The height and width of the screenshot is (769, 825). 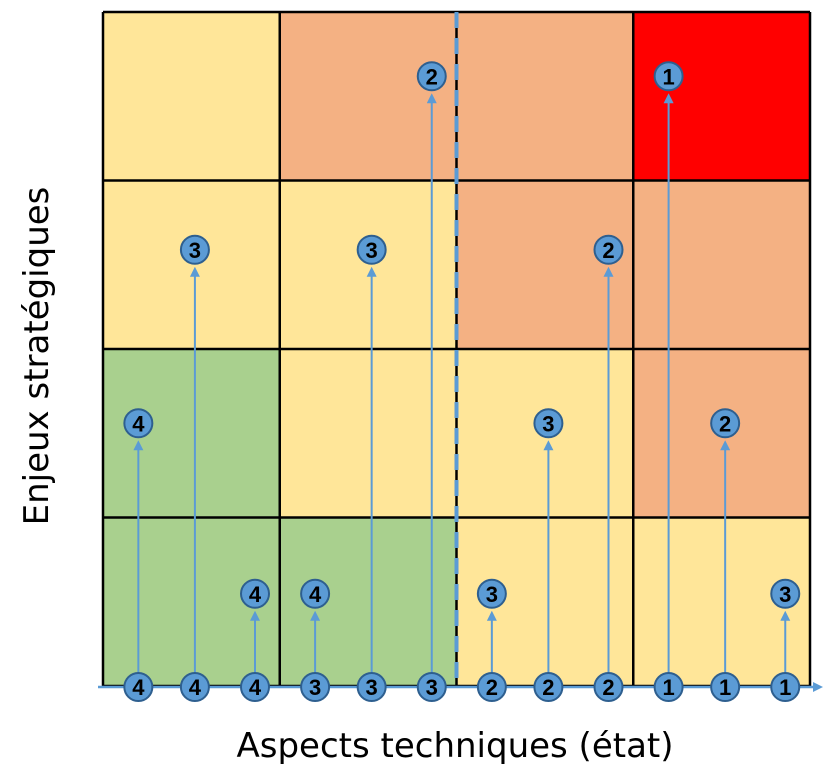 I want to click on y-axis-title: Enjeux stratégiques, so click(x=37, y=356).